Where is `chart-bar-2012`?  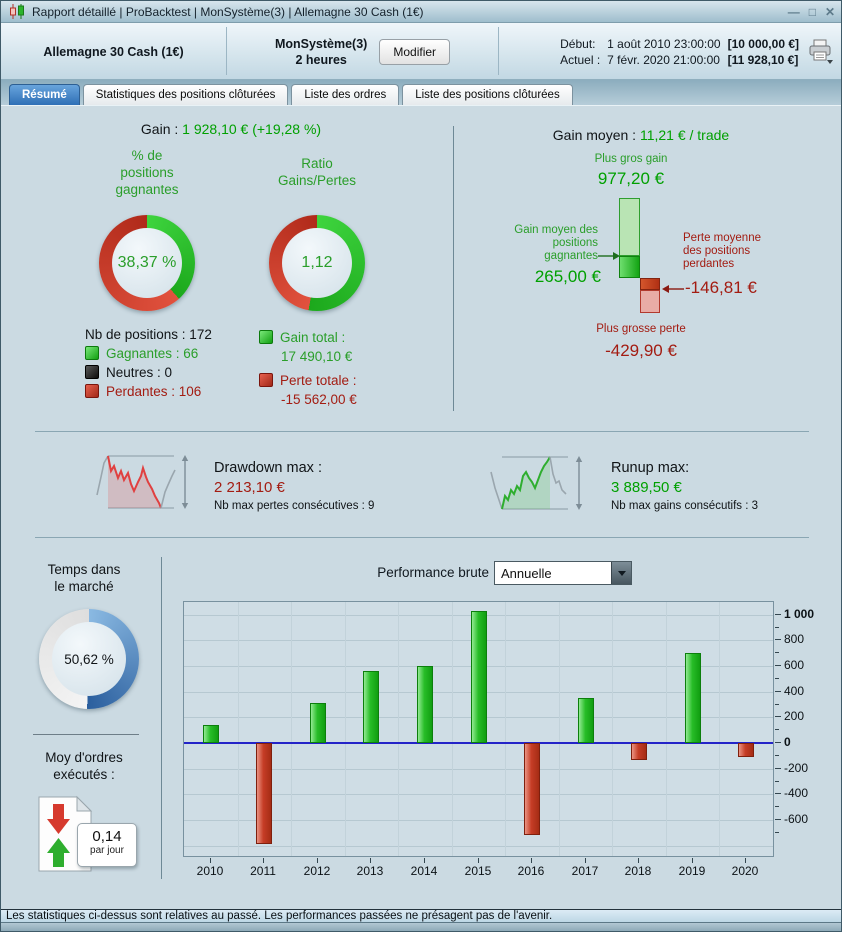 chart-bar-2012 is located at coordinates (318, 723).